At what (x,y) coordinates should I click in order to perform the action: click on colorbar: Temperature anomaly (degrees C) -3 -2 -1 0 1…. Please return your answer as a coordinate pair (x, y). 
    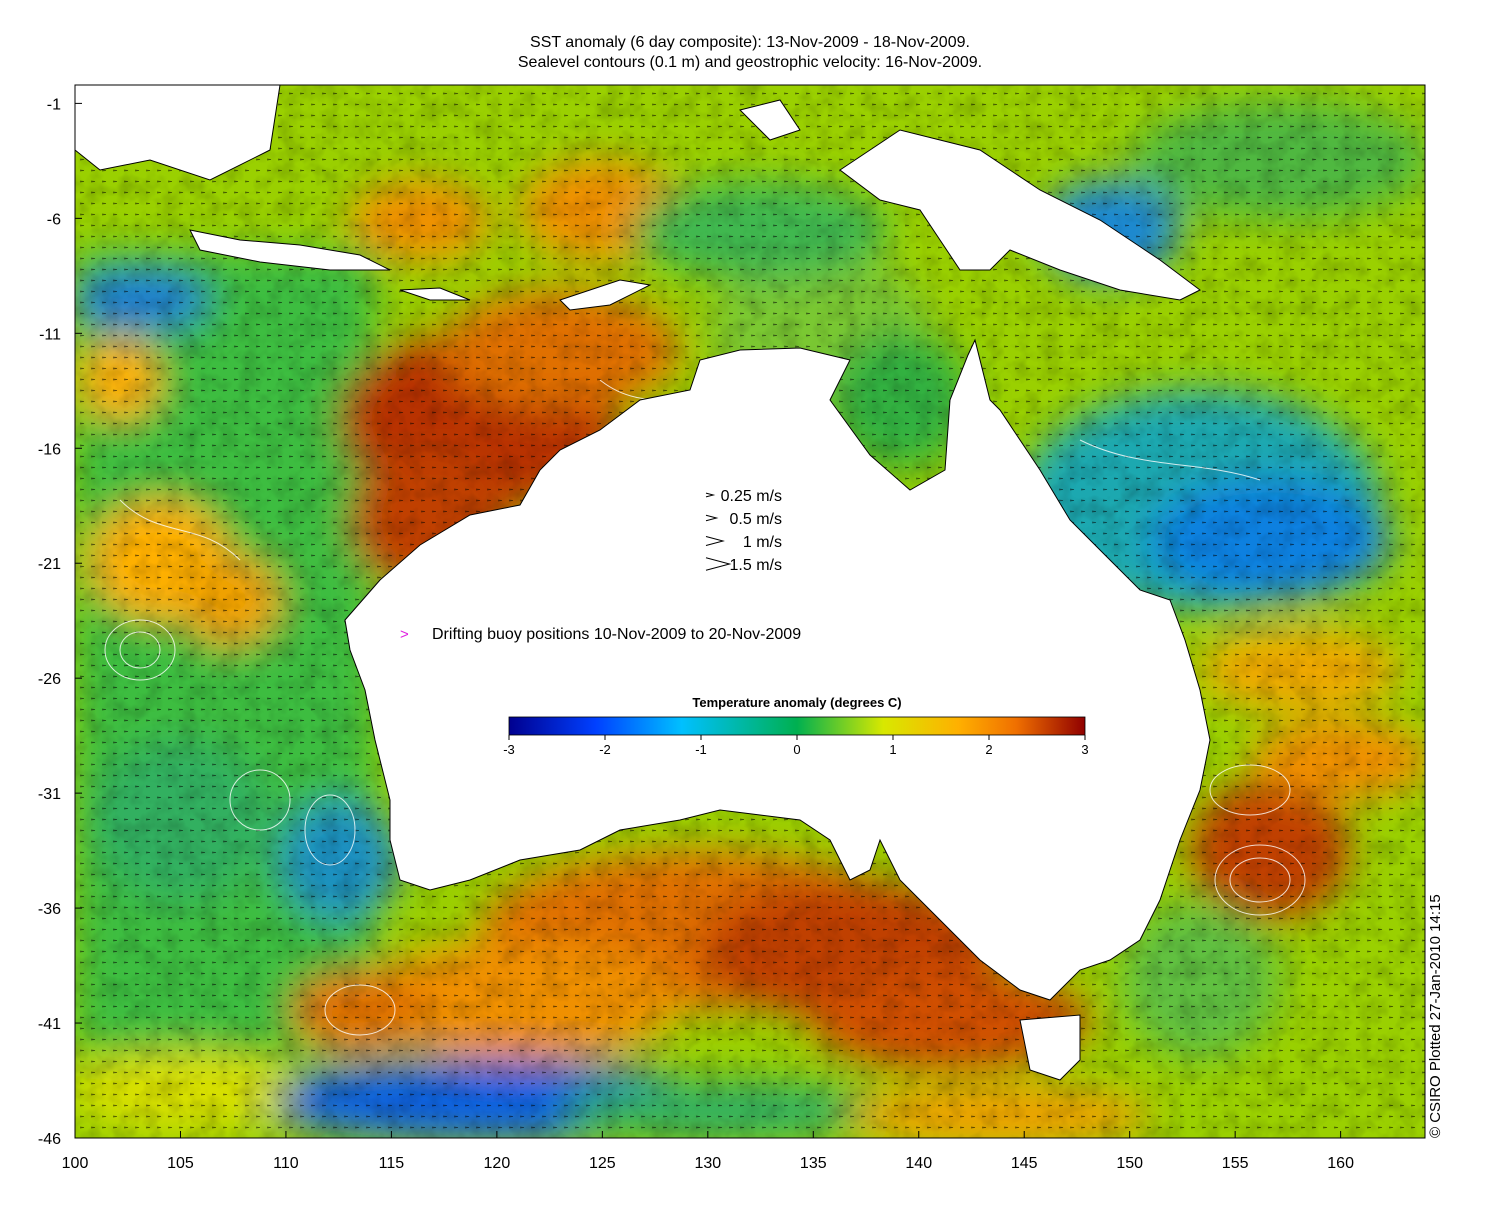
    Looking at the image, I should click on (795, 726).